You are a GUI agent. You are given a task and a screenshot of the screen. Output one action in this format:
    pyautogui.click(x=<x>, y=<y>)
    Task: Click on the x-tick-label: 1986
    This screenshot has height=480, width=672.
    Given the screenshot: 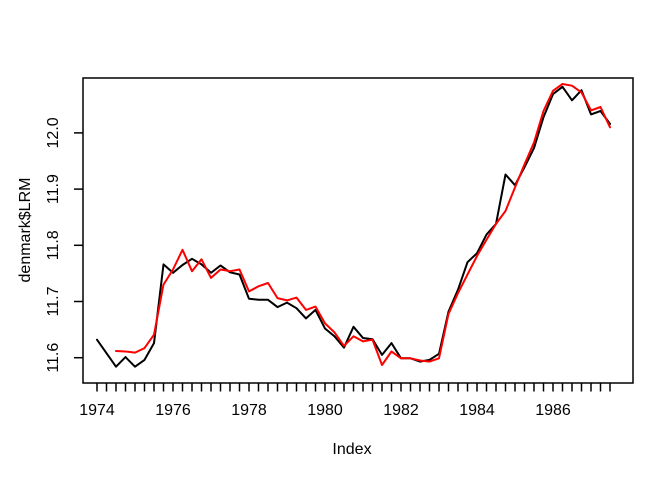 What is the action you would take?
    pyautogui.click(x=553, y=410)
    